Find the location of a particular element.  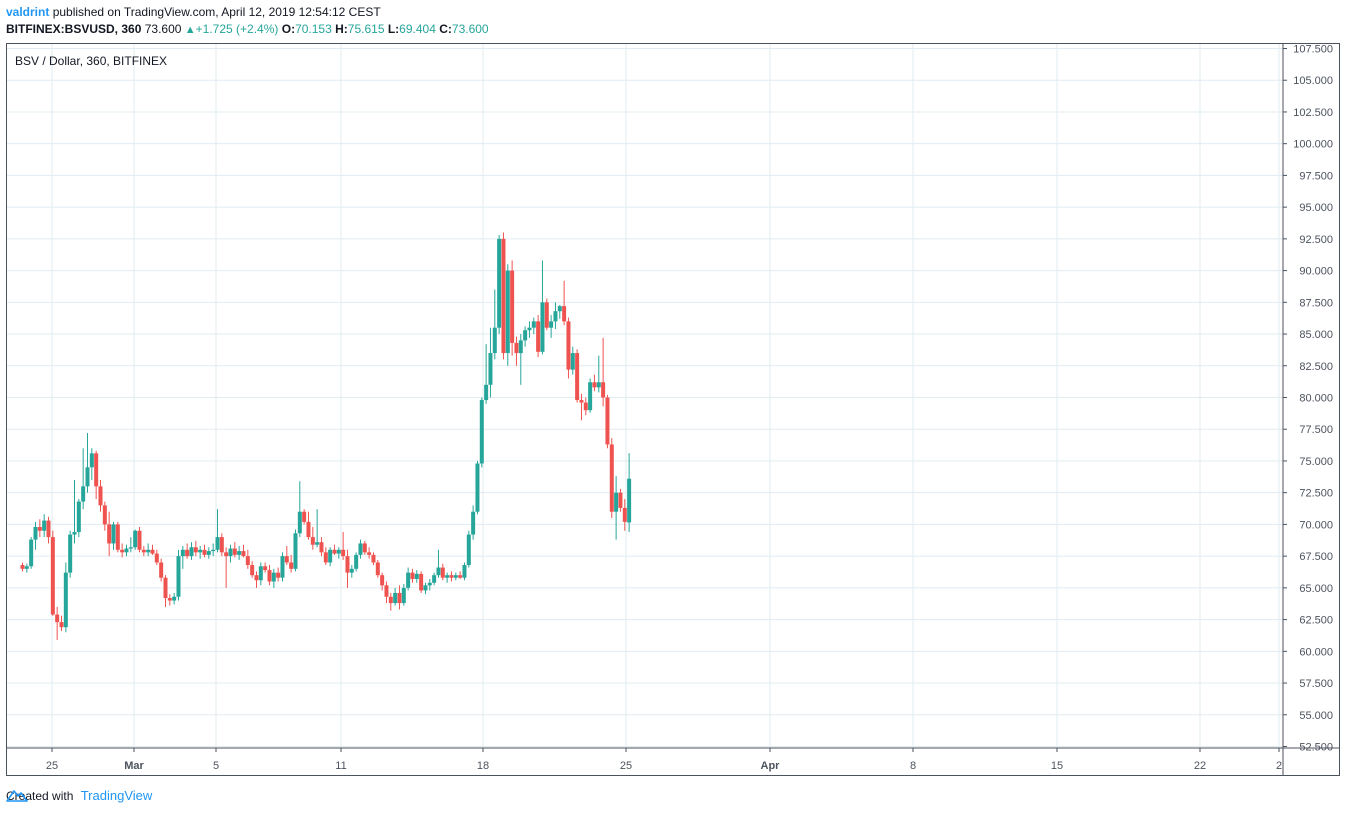

footer: Created with TradingView is located at coordinates (79, 795).